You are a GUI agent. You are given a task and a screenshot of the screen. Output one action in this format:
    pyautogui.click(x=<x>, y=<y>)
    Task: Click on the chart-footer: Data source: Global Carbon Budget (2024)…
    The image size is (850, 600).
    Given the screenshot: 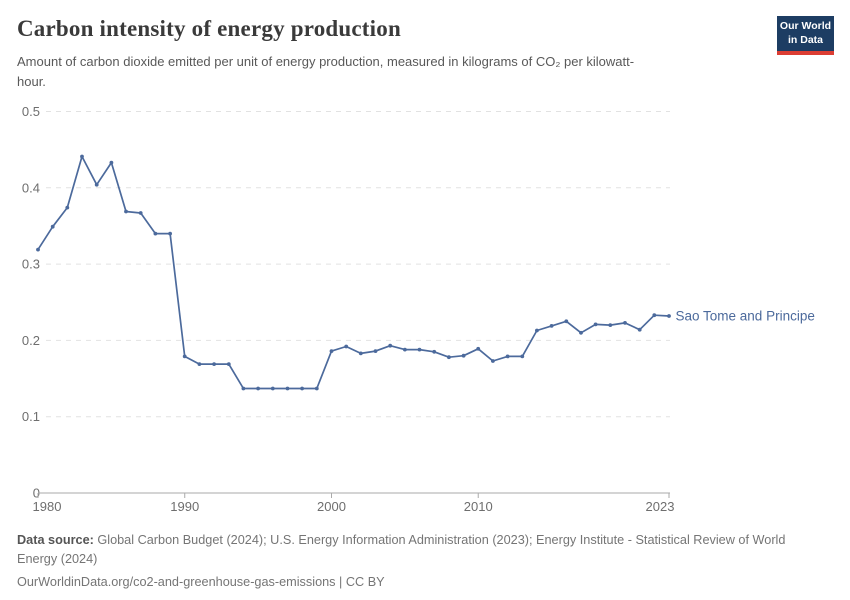 What is the action you would take?
    pyautogui.click(x=420, y=561)
    